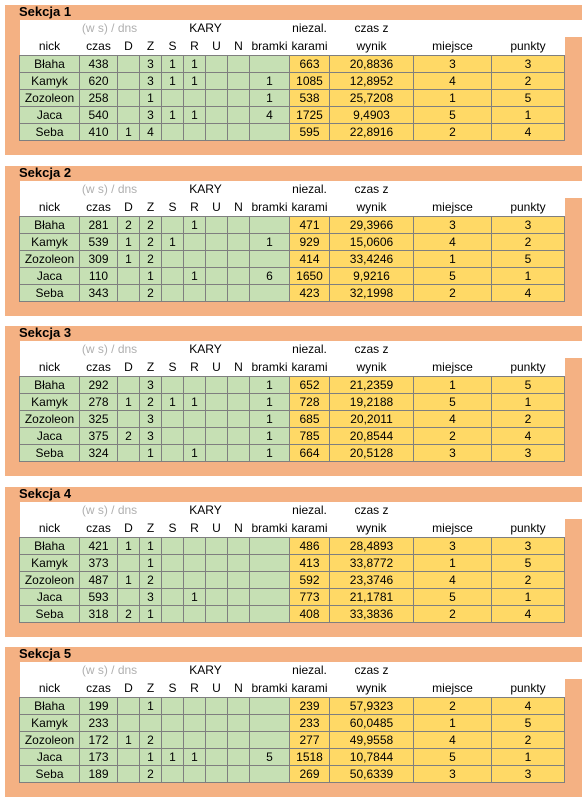  What do you see at coordinates (371, 563) in the screenshot?
I see `cell-wynik: 33,8772` at bounding box center [371, 563].